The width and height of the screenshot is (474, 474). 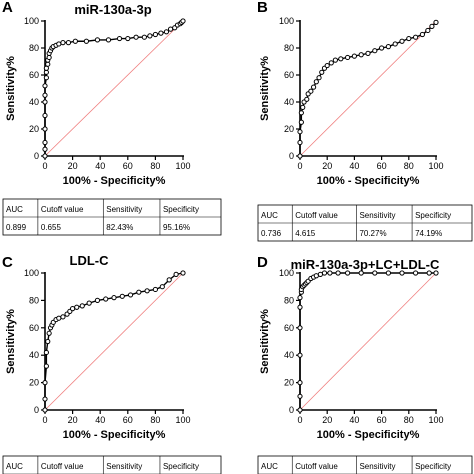 What do you see at coordinates (262, 262) in the screenshot?
I see `panel-letter: D` at bounding box center [262, 262].